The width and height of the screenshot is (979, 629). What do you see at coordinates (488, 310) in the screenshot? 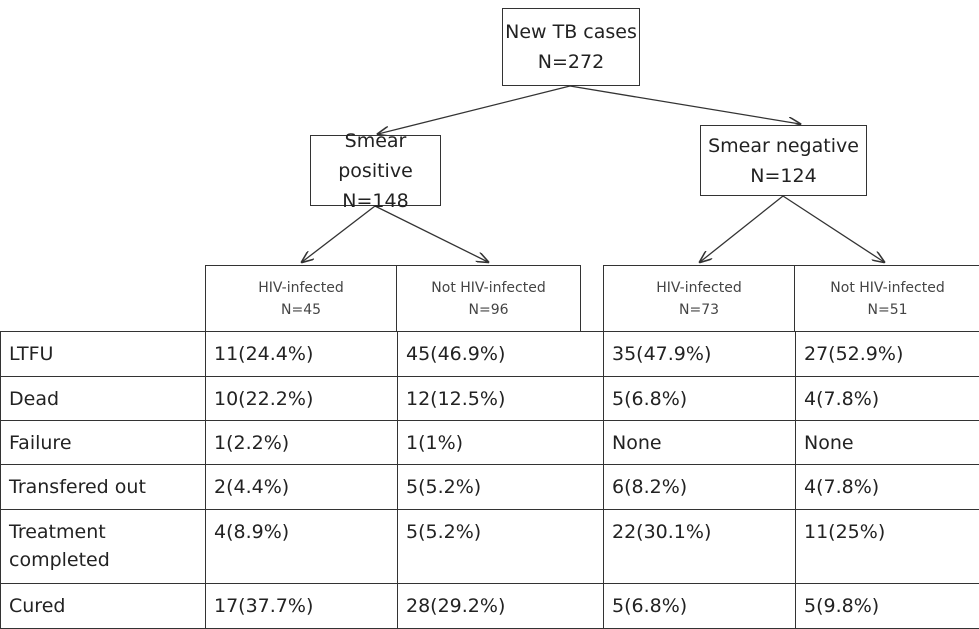
I see `group-count: N=96` at bounding box center [488, 310].